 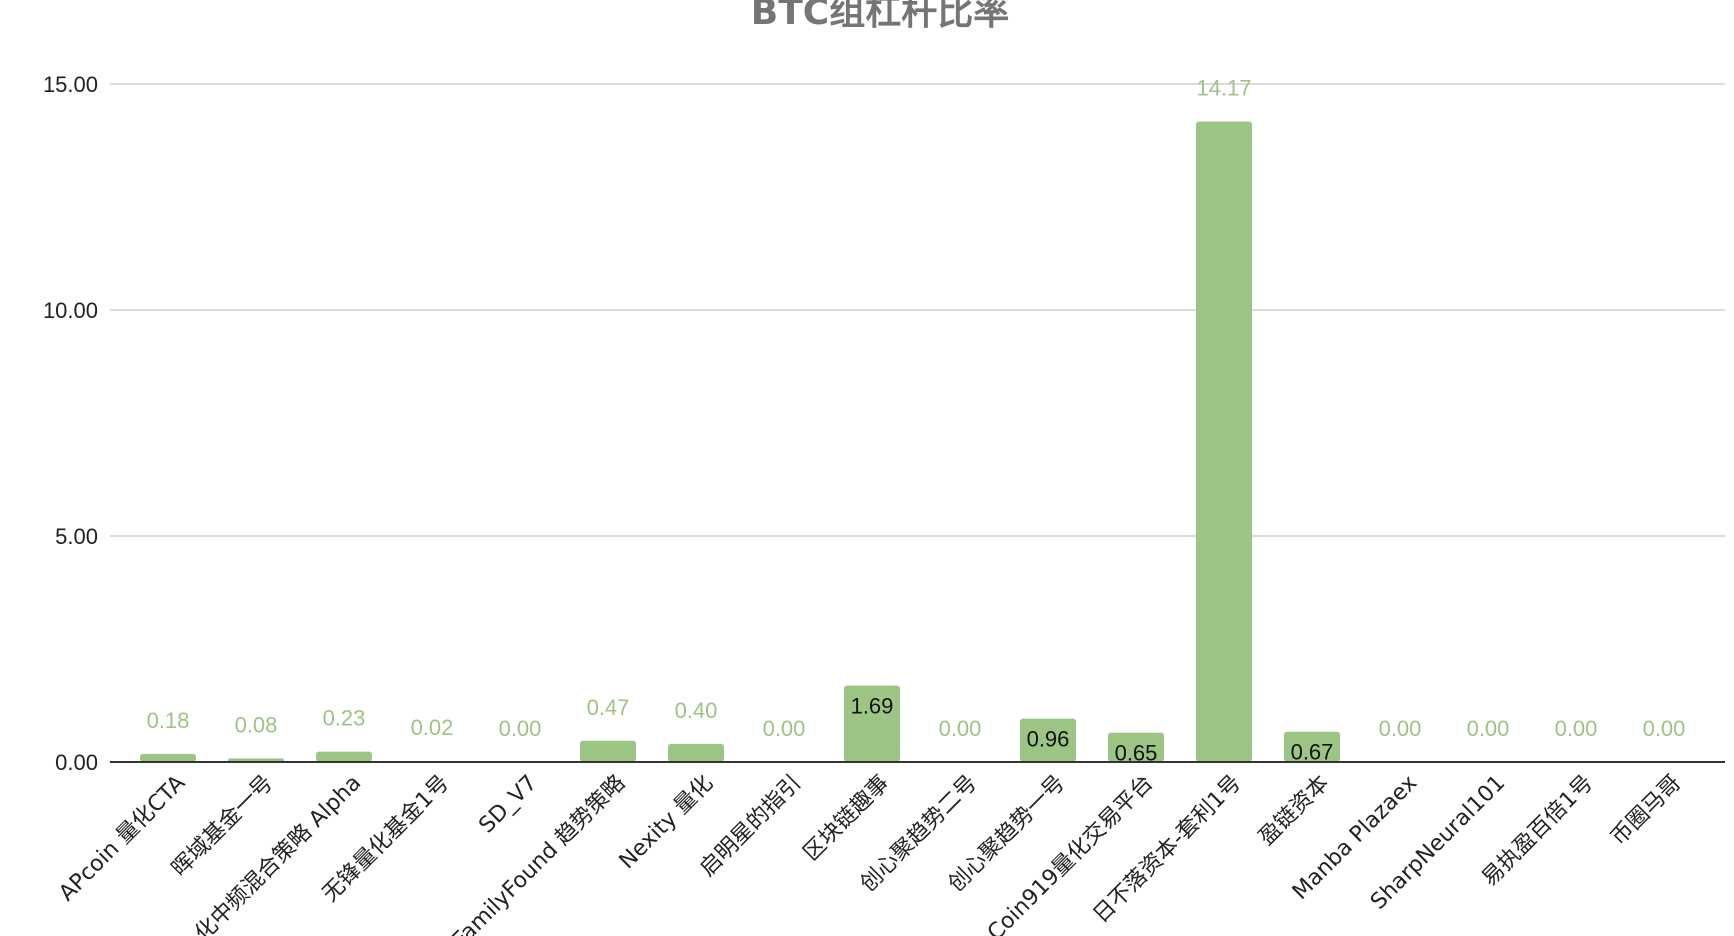 What do you see at coordinates (1223, 88) in the screenshot?
I see `data-label: 14.17` at bounding box center [1223, 88].